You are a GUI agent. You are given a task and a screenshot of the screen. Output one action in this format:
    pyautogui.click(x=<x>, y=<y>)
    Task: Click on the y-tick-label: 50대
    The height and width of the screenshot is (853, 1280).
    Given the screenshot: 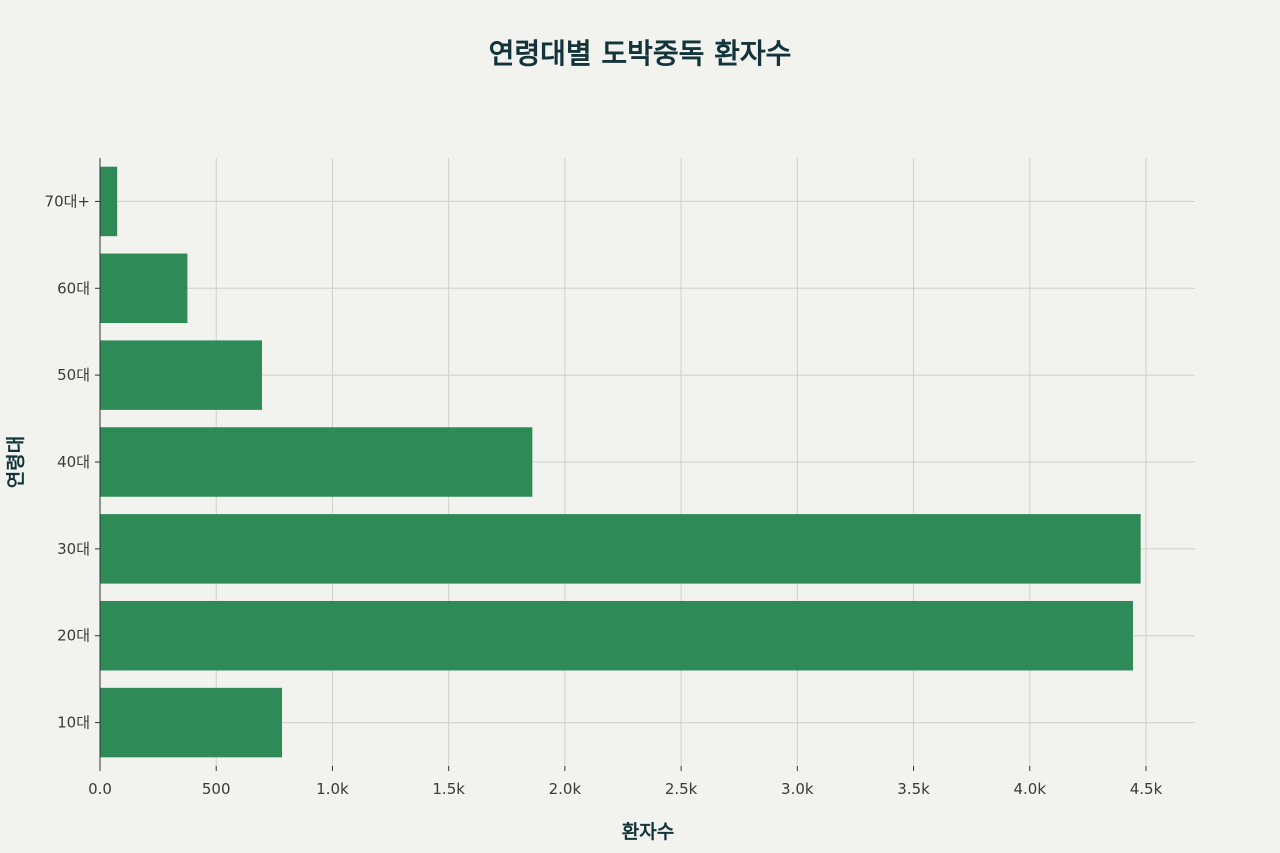 What is the action you would take?
    pyautogui.click(x=73, y=375)
    